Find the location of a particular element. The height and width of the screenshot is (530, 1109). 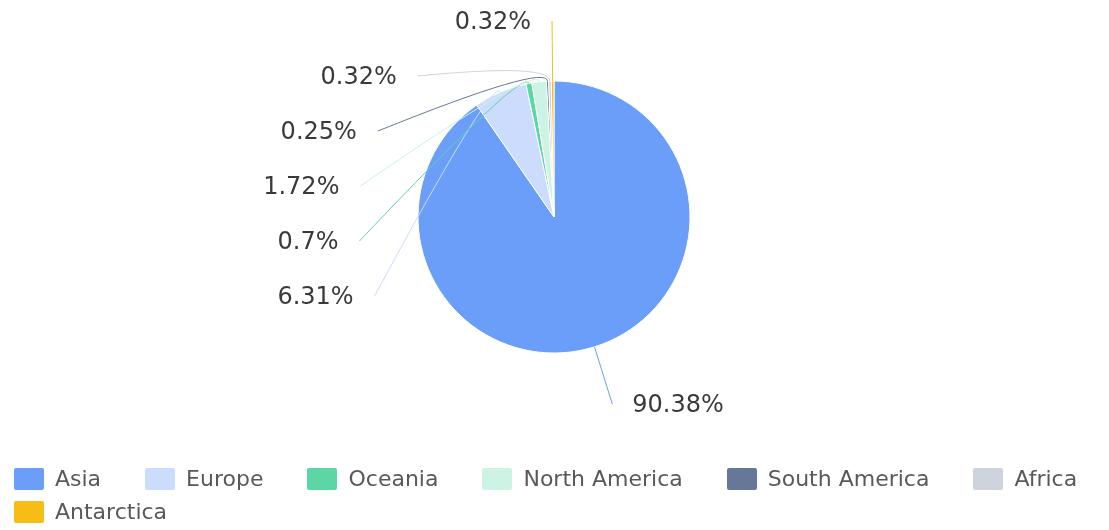

data-label: 90.38% is located at coordinates (678, 404).